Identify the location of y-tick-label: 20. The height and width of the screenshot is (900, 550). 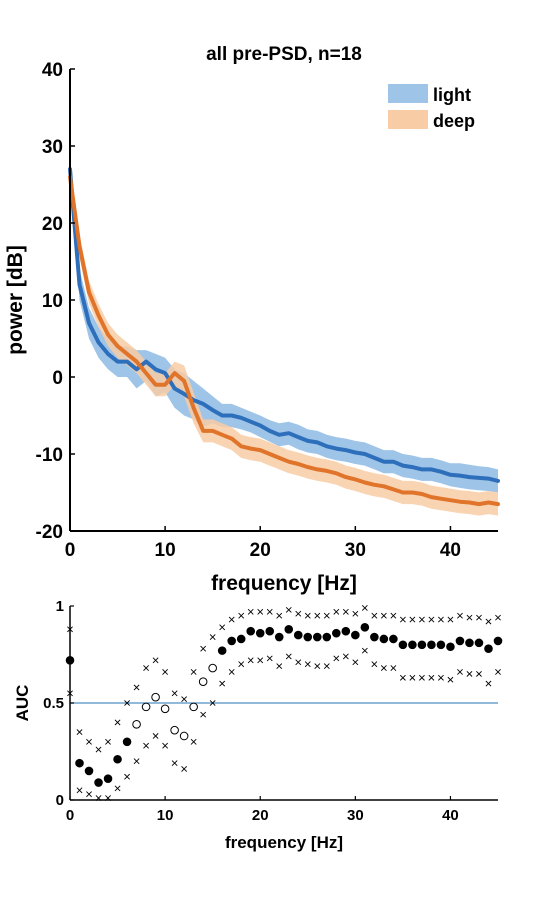
(52, 224).